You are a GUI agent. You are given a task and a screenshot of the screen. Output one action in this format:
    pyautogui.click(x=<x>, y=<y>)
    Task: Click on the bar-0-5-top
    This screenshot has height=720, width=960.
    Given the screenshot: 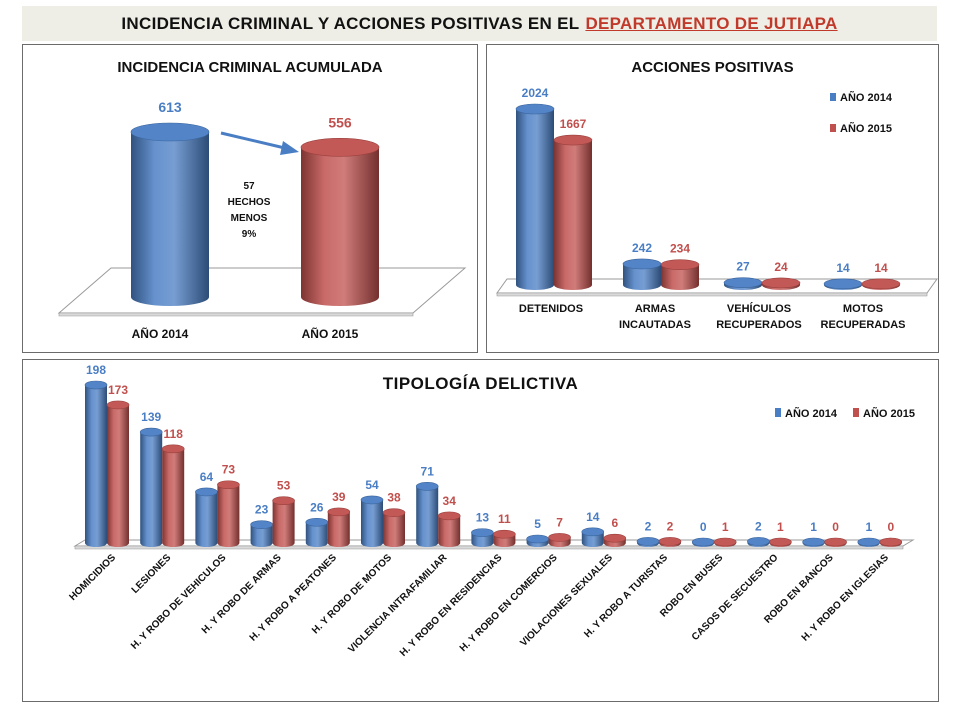 What is the action you would take?
    pyautogui.click(x=372, y=500)
    